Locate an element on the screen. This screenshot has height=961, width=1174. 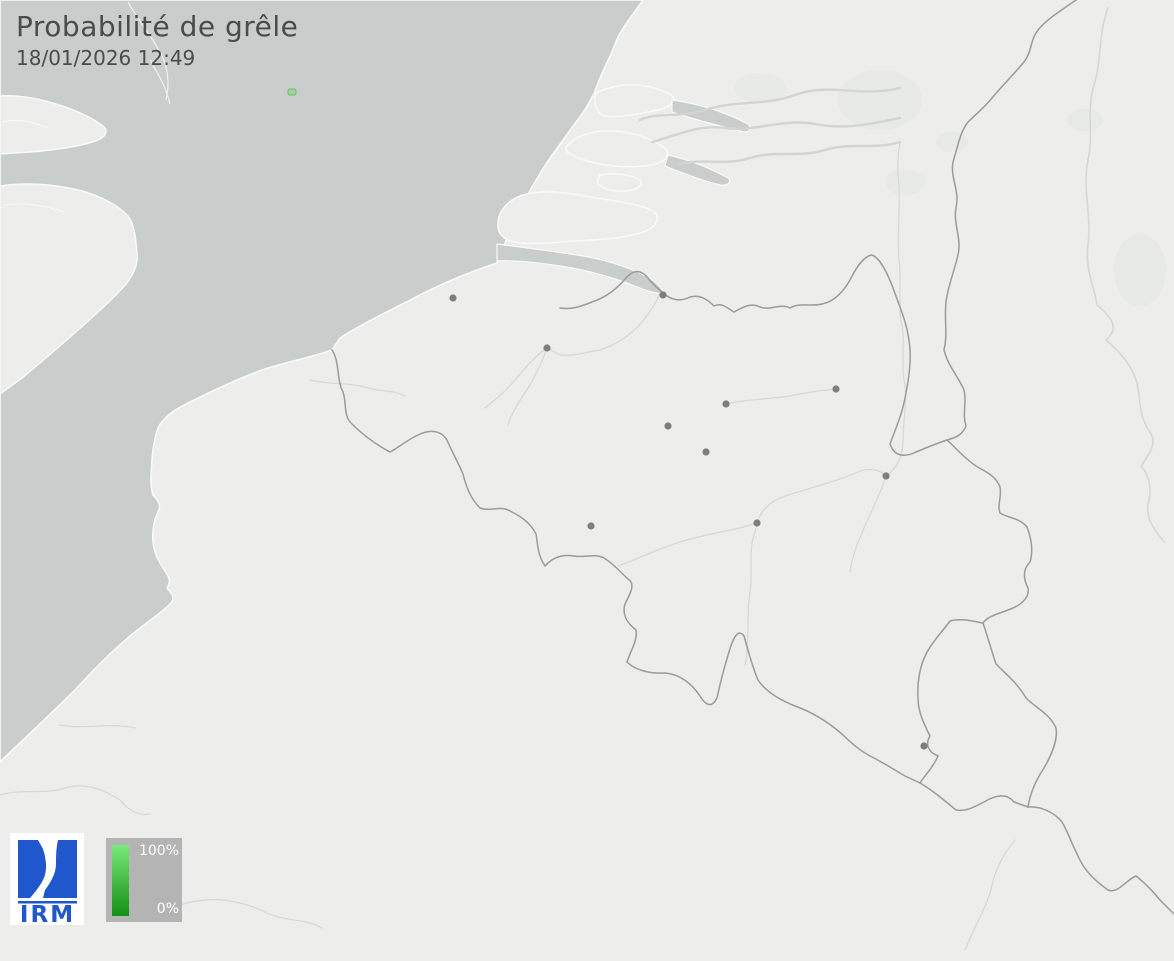
border-nl-de is located at coordinates (1010, 220).